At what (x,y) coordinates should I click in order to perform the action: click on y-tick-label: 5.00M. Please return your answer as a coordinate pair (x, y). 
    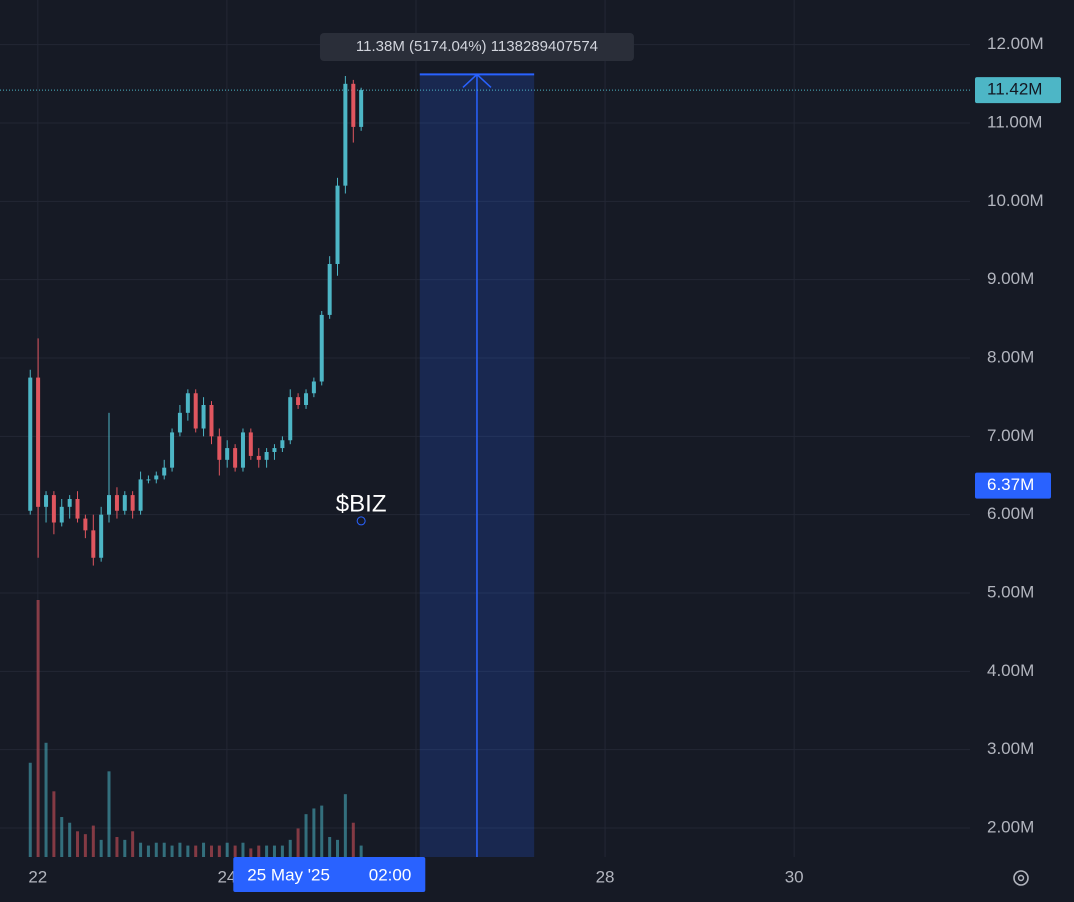
    Looking at the image, I should click on (1010, 591).